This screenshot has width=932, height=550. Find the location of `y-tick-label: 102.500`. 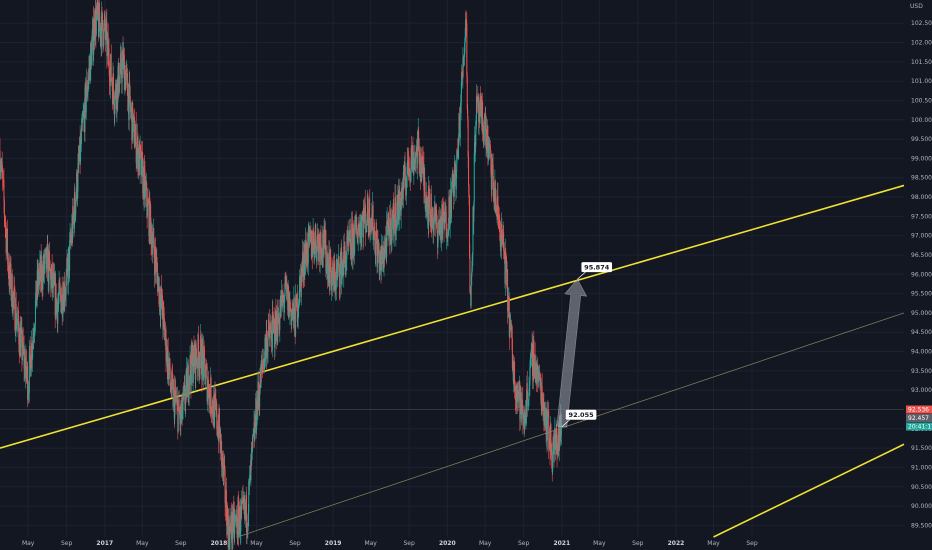

y-tick-label: 102.500 is located at coordinates (921, 23).